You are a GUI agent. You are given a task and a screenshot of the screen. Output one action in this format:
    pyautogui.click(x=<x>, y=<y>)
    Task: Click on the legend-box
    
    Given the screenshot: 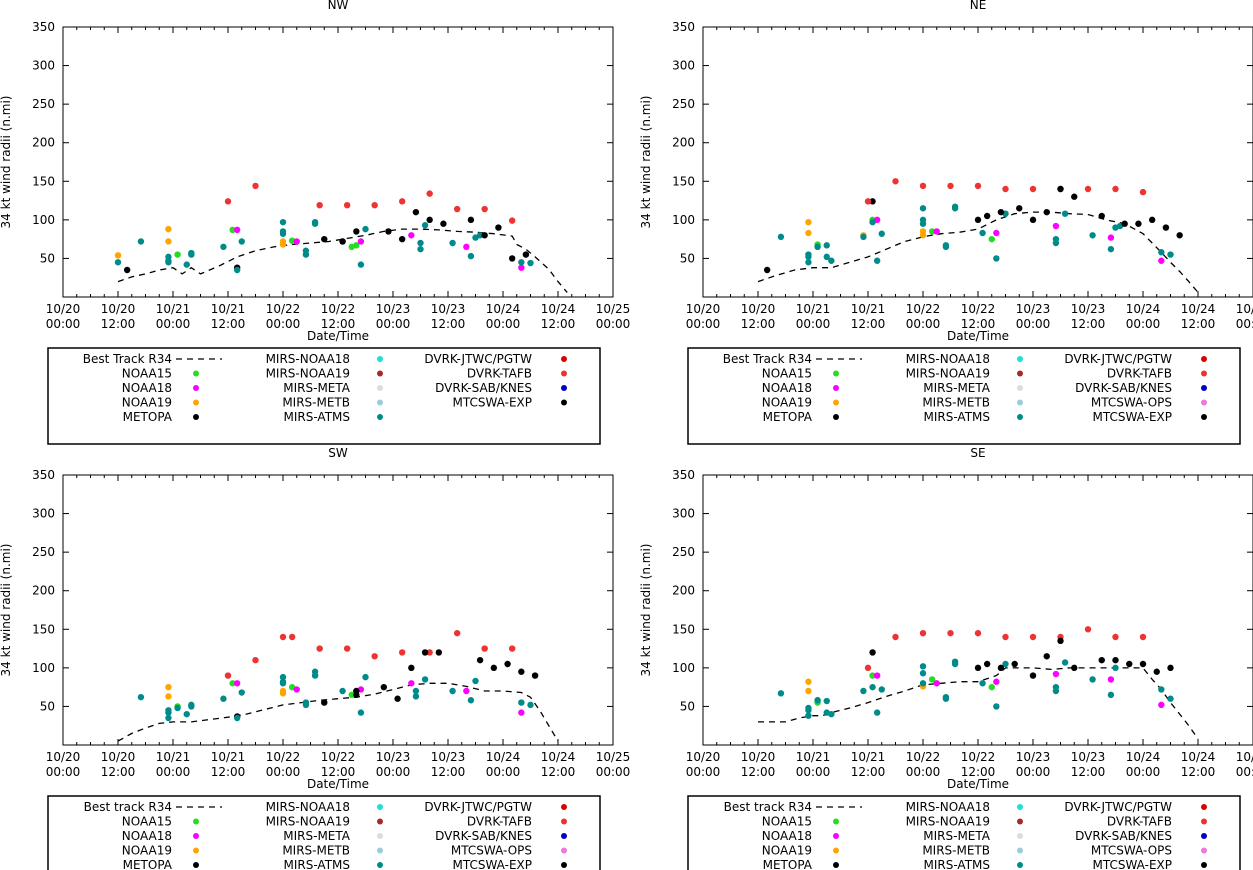 What is the action you would take?
    pyautogui.click(x=964, y=832)
    